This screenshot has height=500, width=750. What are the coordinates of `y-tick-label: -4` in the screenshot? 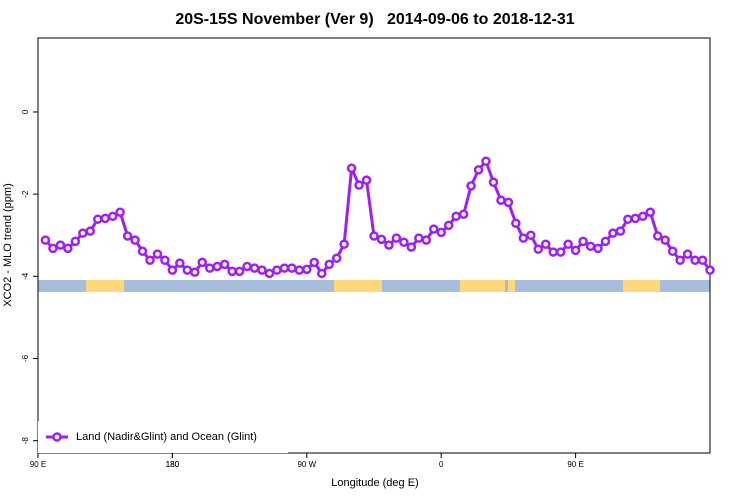 It's located at (25, 276).